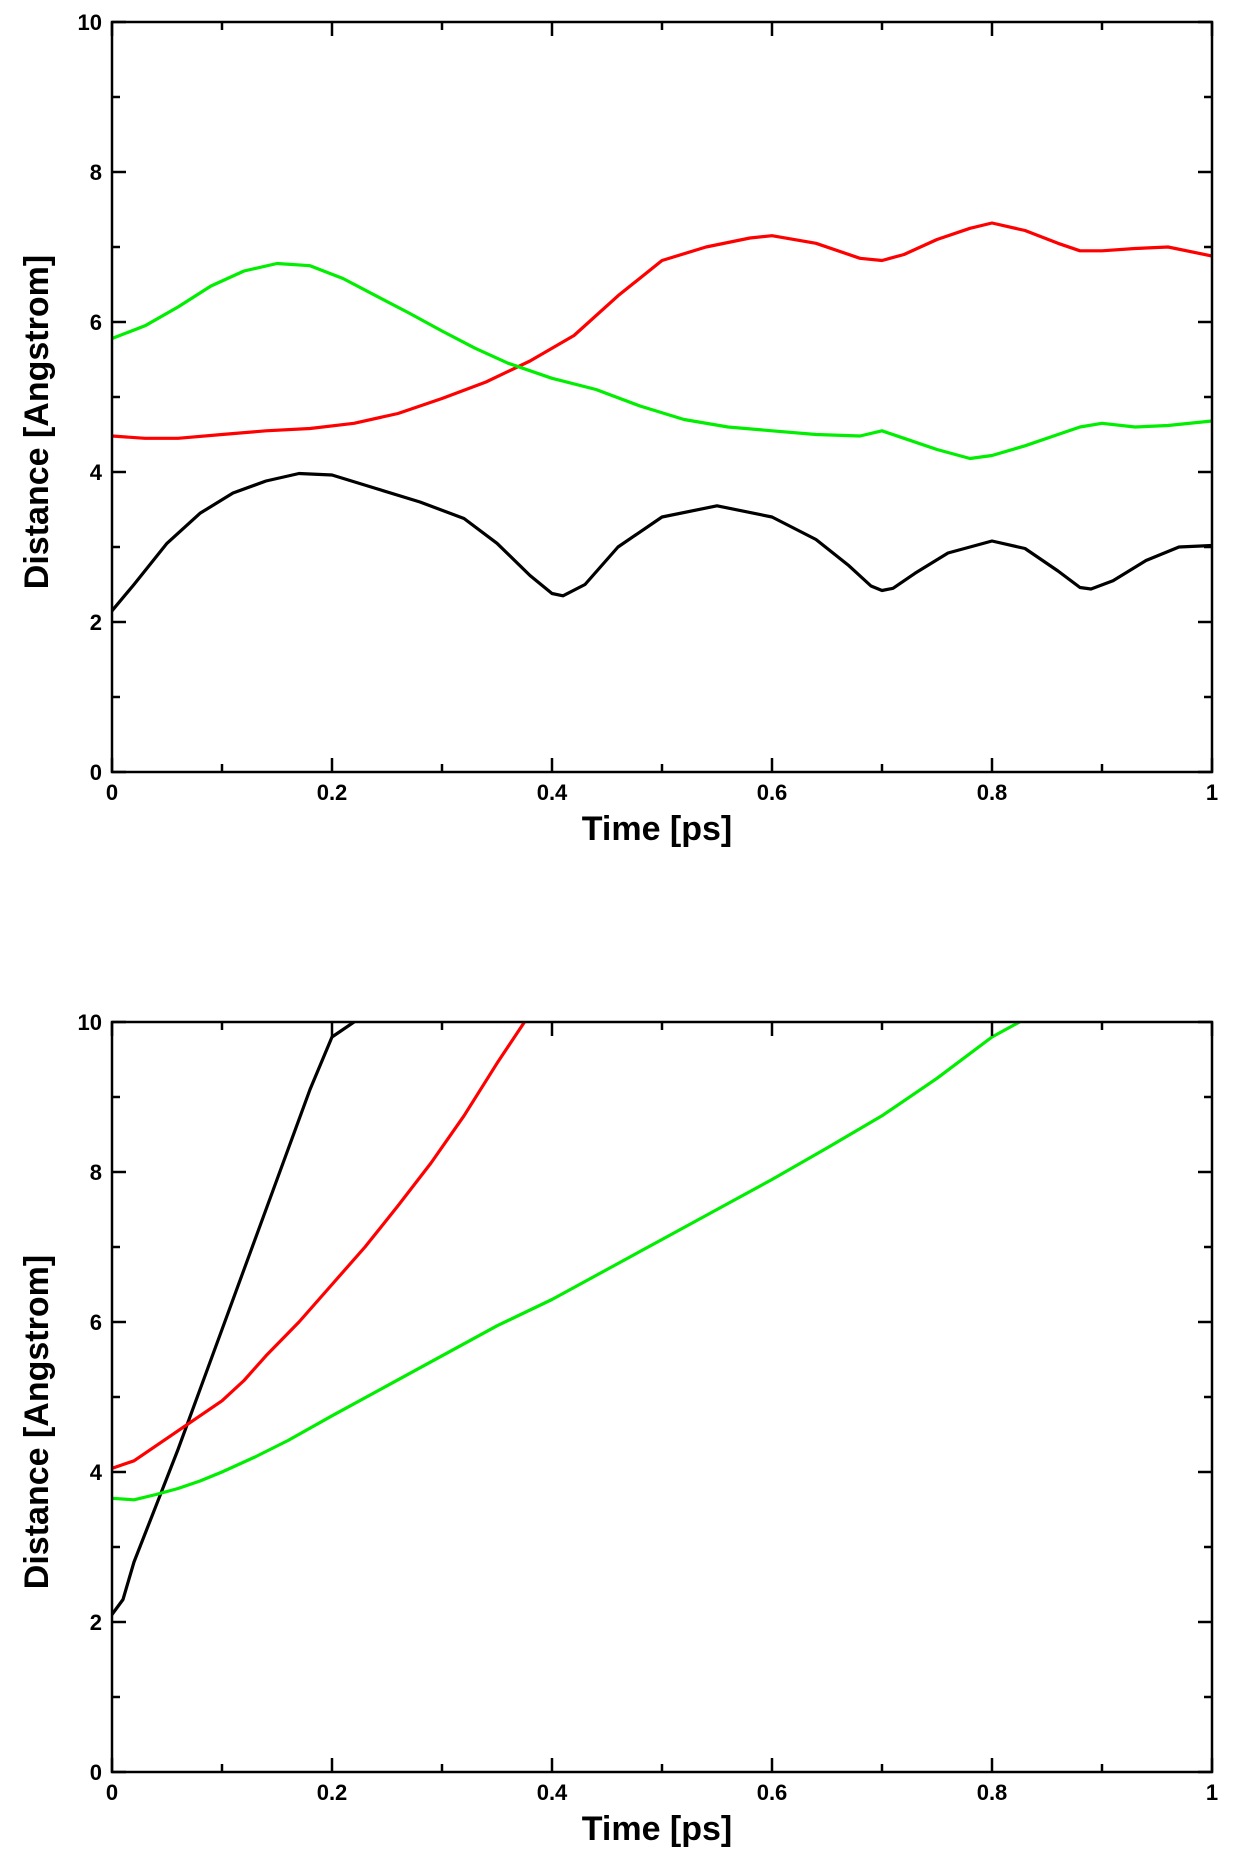 The width and height of the screenshot is (1236, 1860). I want to click on x-tick-label-1: 0.2, so click(332, 792).